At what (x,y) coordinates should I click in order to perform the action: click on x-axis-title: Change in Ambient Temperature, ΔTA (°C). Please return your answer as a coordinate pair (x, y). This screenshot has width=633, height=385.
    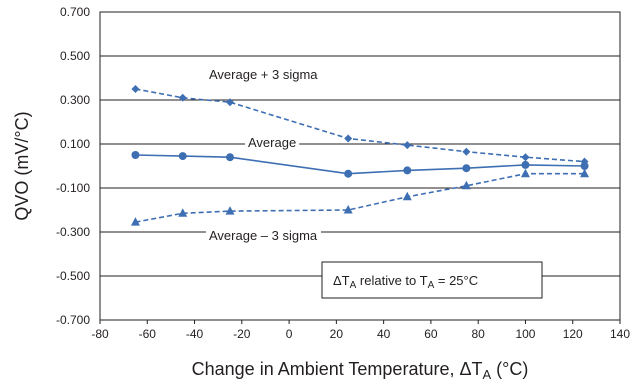
    Looking at the image, I should click on (360, 370).